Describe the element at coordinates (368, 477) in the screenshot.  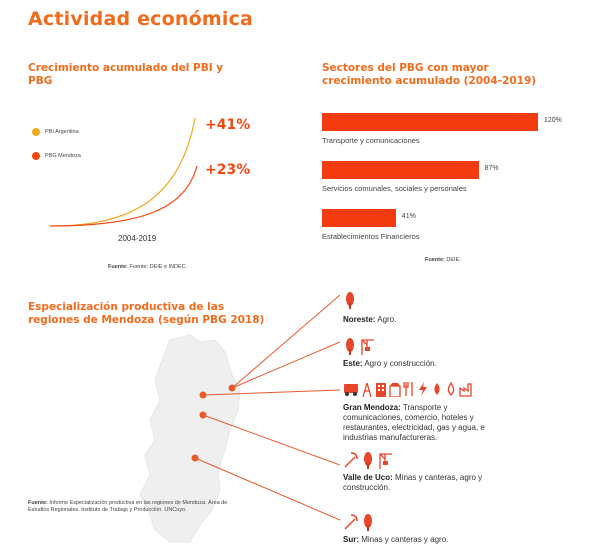
I see `region-valle-de-uco-name: Valle de Uco:` at that location.